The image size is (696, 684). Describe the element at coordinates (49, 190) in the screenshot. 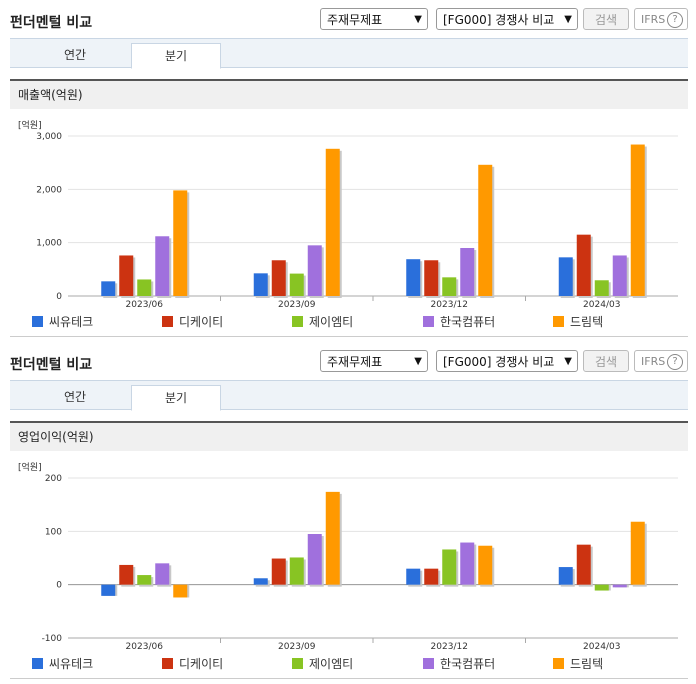

I see `y-tick-label: 2,000` at that location.